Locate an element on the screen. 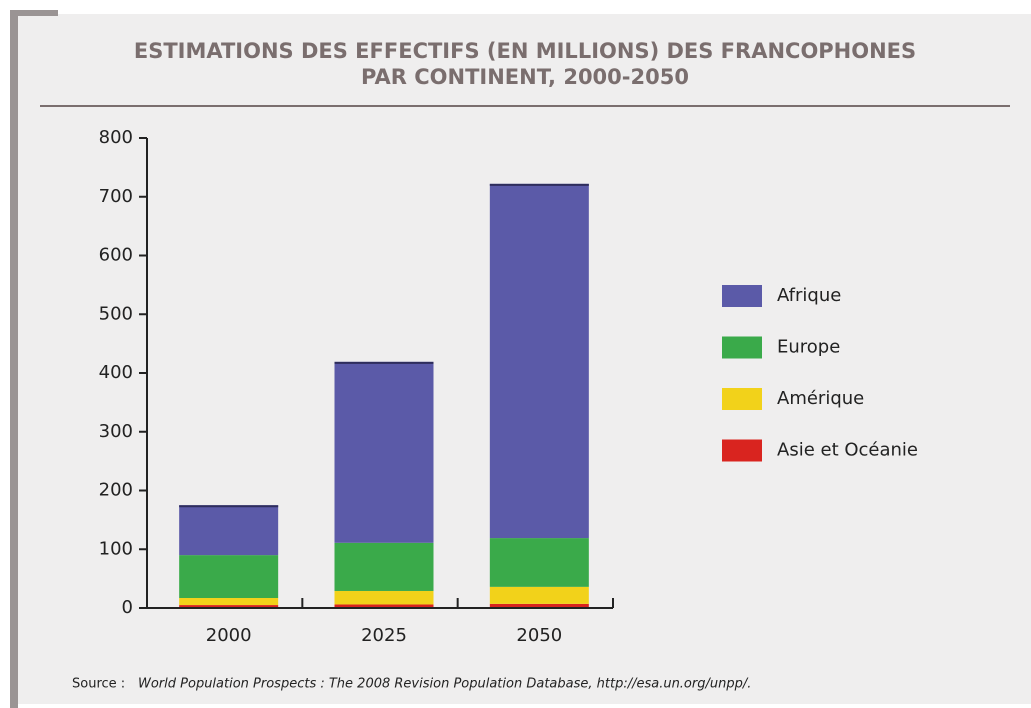 The height and width of the screenshot is (708, 1031). y-tick-label: 500 is located at coordinates (116, 313).